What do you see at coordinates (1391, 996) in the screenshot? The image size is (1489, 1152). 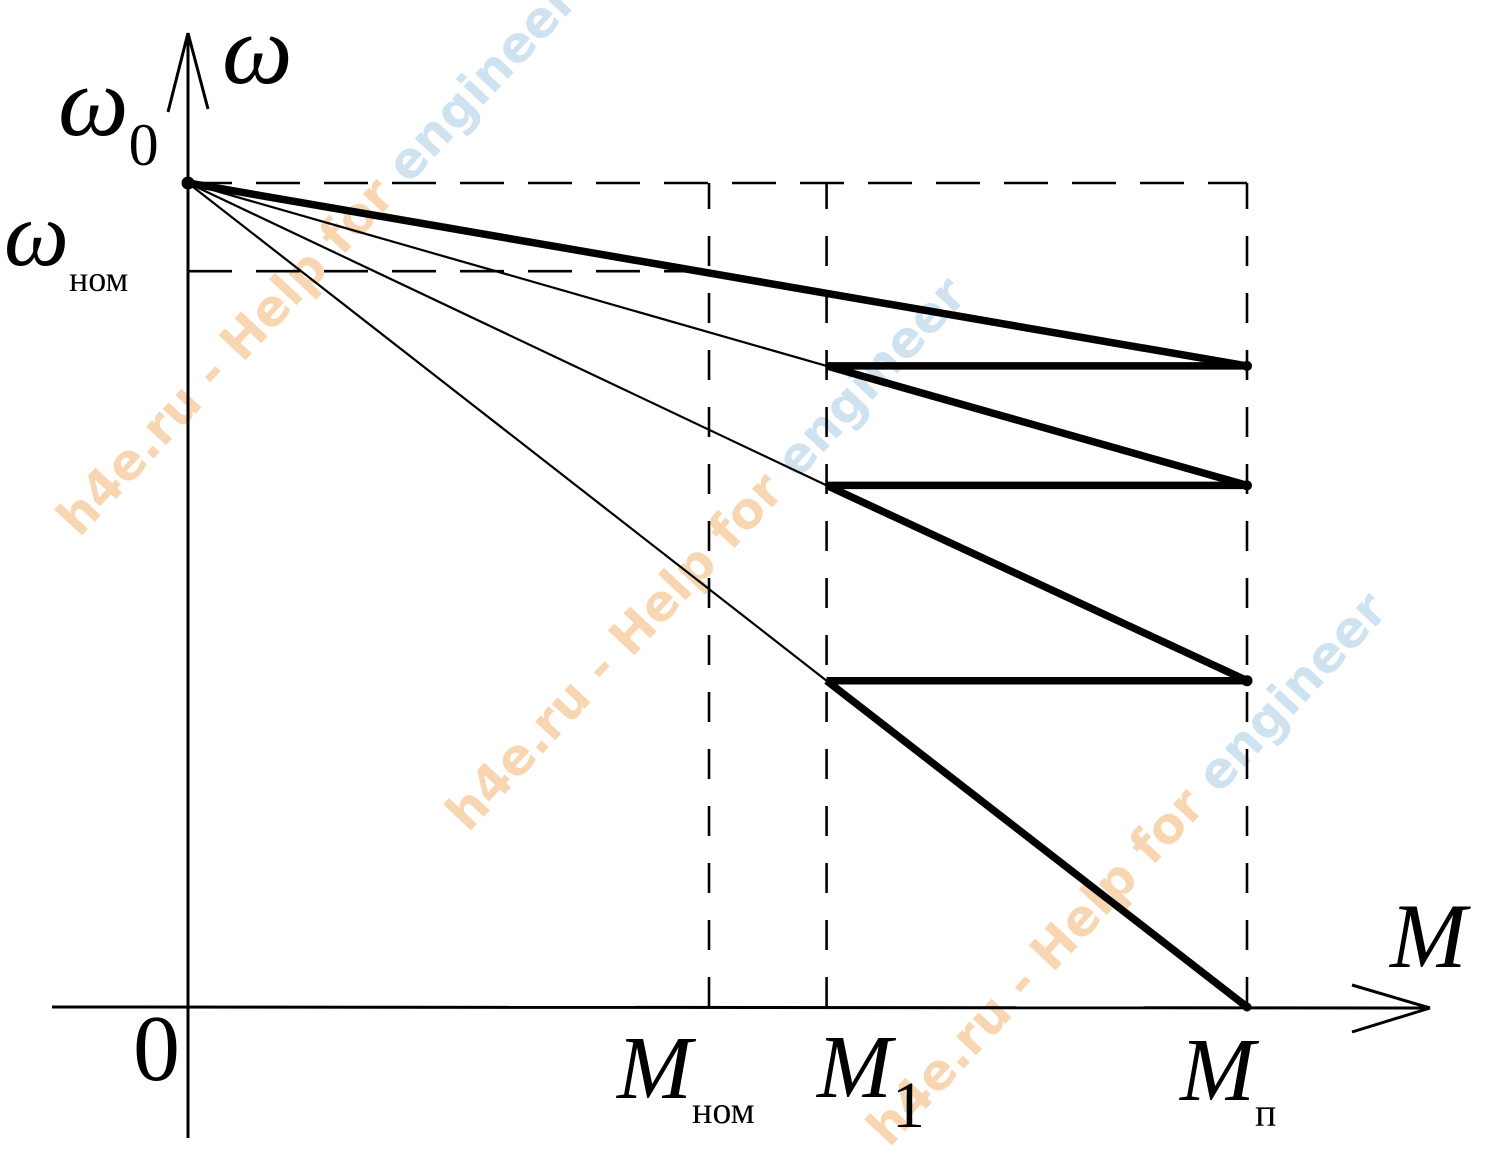 I see `x-axis-arrowhead-upper-wing` at bounding box center [1391, 996].